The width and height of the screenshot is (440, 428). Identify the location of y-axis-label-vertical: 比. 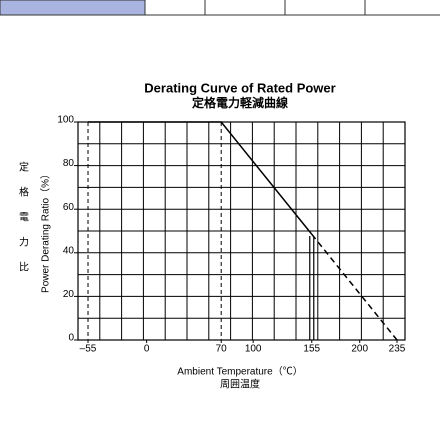
(24, 268).